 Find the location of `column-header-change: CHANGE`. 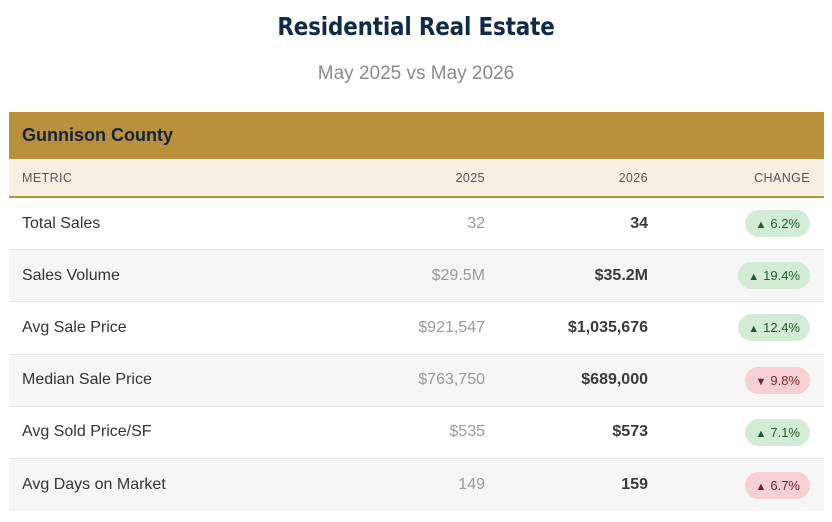

column-header-change: CHANGE is located at coordinates (782, 177).